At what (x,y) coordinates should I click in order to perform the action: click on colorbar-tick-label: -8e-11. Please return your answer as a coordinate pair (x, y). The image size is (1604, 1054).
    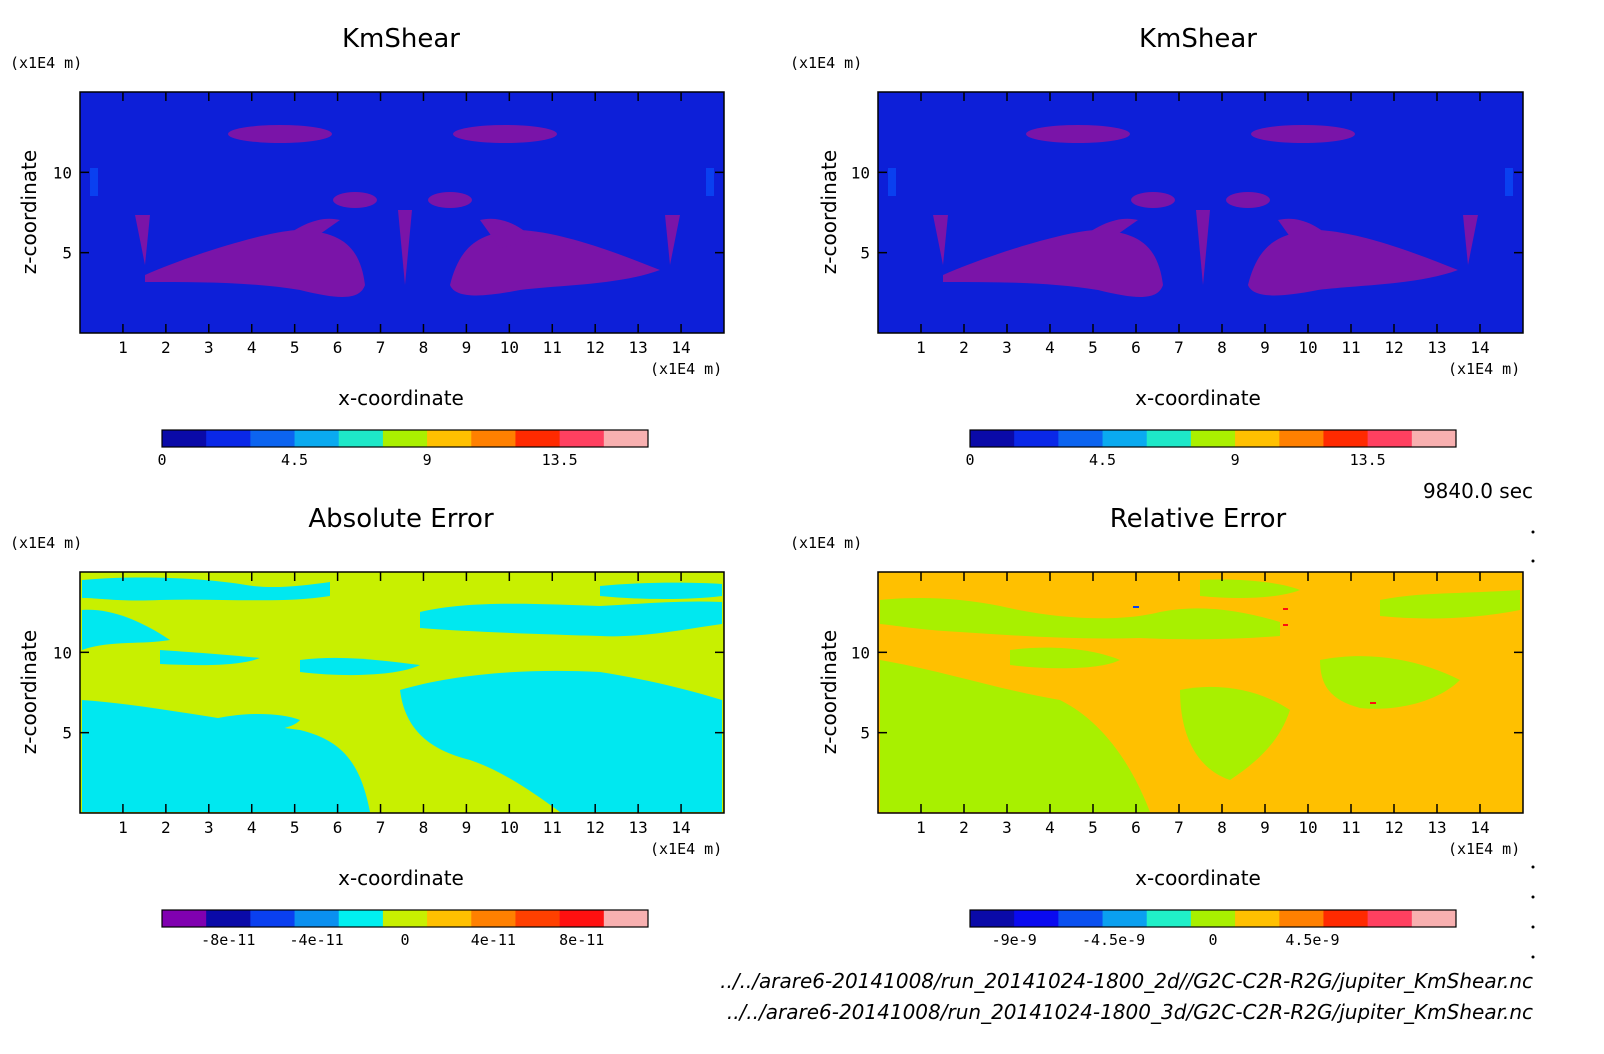
    Looking at the image, I should click on (228, 940).